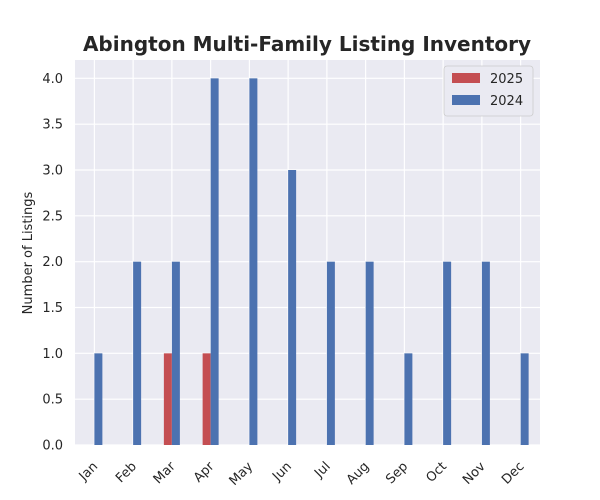 The width and height of the screenshot is (600, 500). I want to click on x-tick-label-apr: Apr, so click(204, 472).